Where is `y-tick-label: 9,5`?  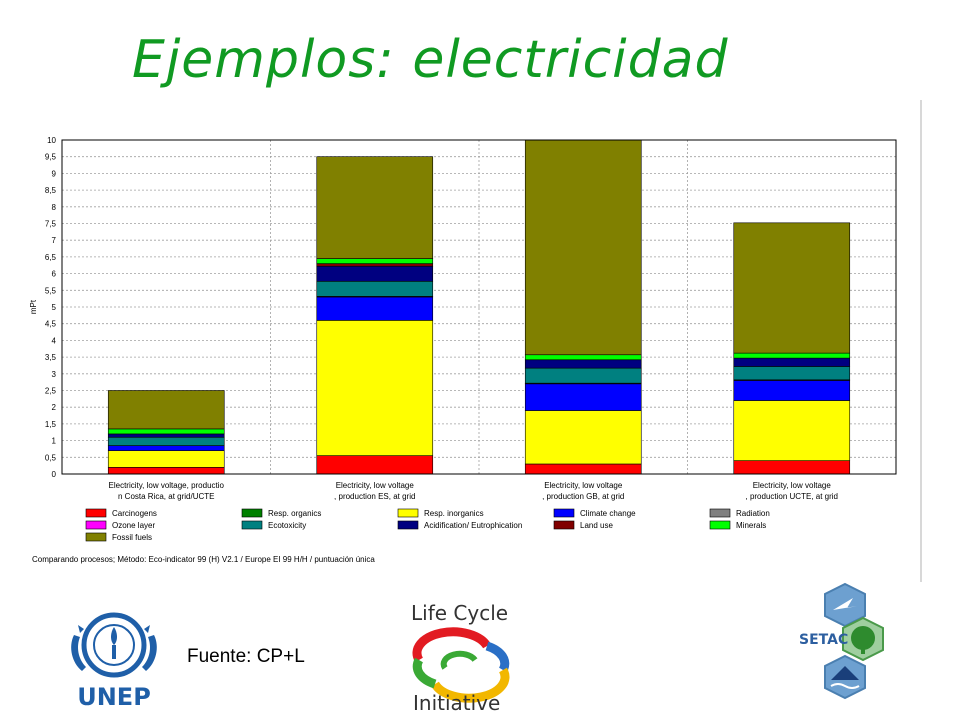 y-tick-label: 9,5 is located at coordinates (51, 157).